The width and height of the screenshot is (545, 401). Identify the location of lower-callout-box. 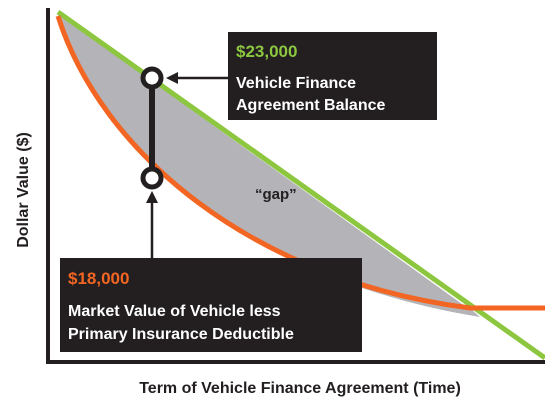
(211, 305).